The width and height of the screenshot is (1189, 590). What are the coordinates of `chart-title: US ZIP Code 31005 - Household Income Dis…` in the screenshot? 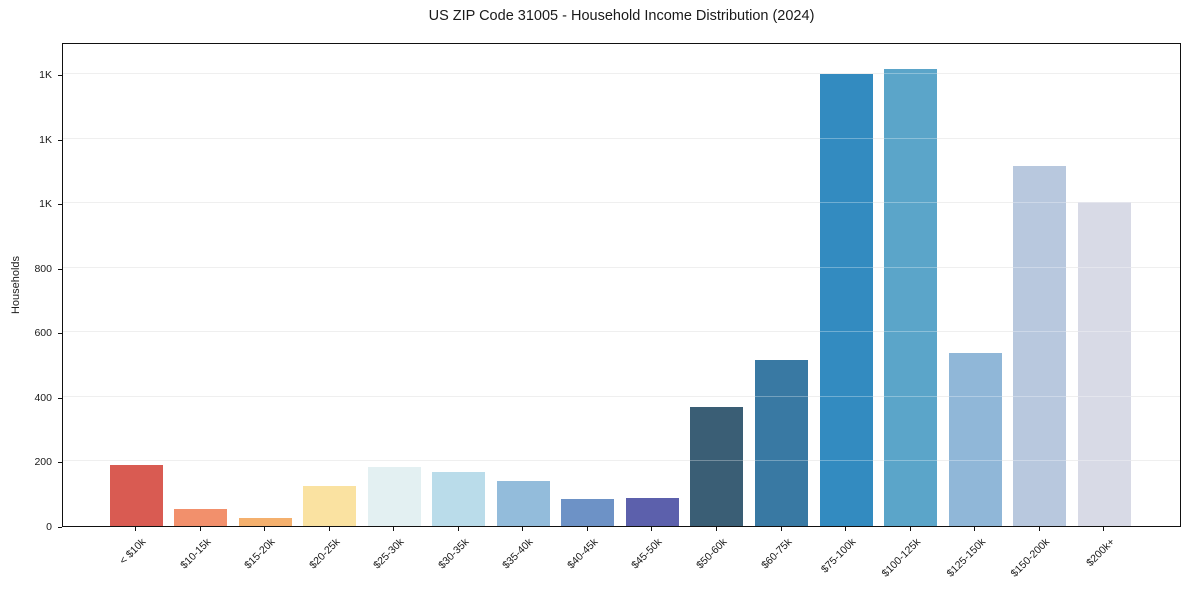 It's located at (621, 16).